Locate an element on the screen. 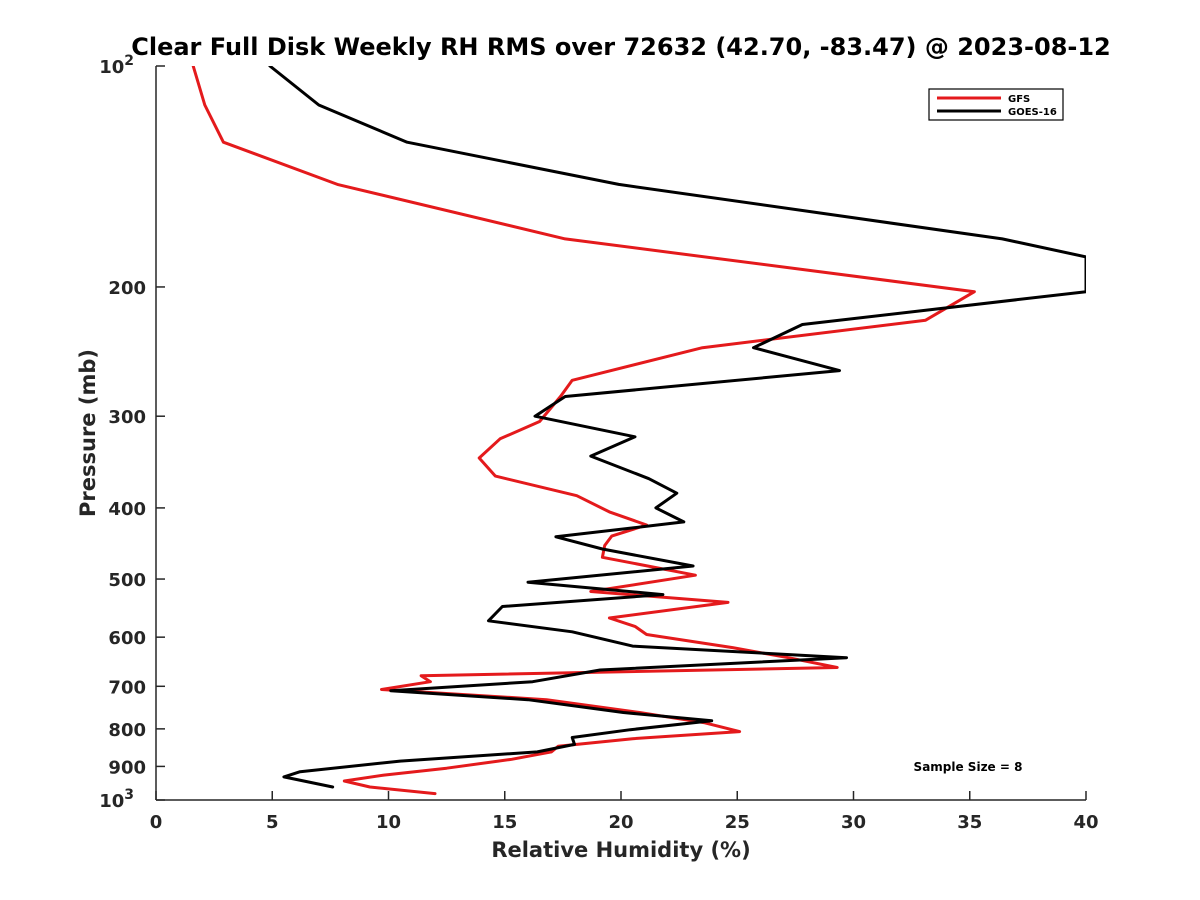 The width and height of the screenshot is (1200, 900). x-tick-label: 25 is located at coordinates (737, 822).